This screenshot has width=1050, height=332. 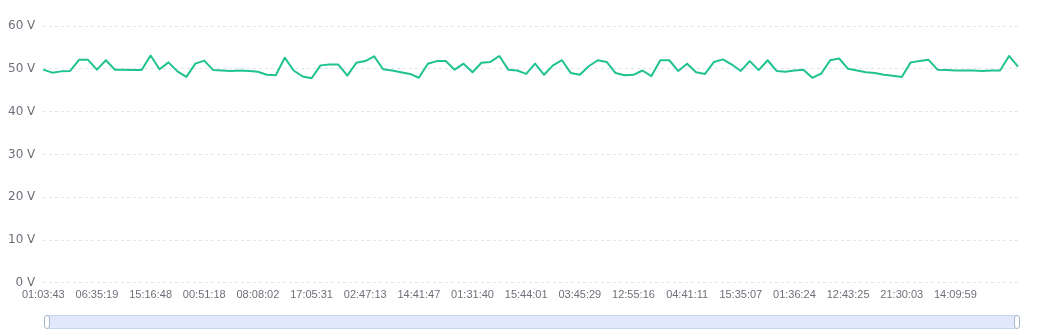 What do you see at coordinates (22, 196) in the screenshot?
I see `y-tick-label: 20 V` at bounding box center [22, 196].